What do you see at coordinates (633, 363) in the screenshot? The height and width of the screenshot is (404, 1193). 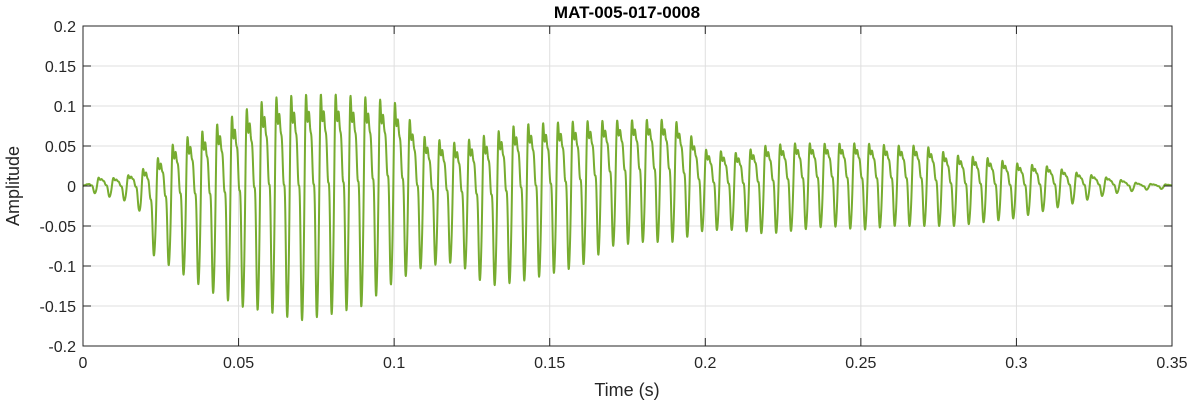 I see `x-tick-labels: 0 0.05 0.1 0.15 0.2 0.25 0.3 0.35` at bounding box center [633, 363].